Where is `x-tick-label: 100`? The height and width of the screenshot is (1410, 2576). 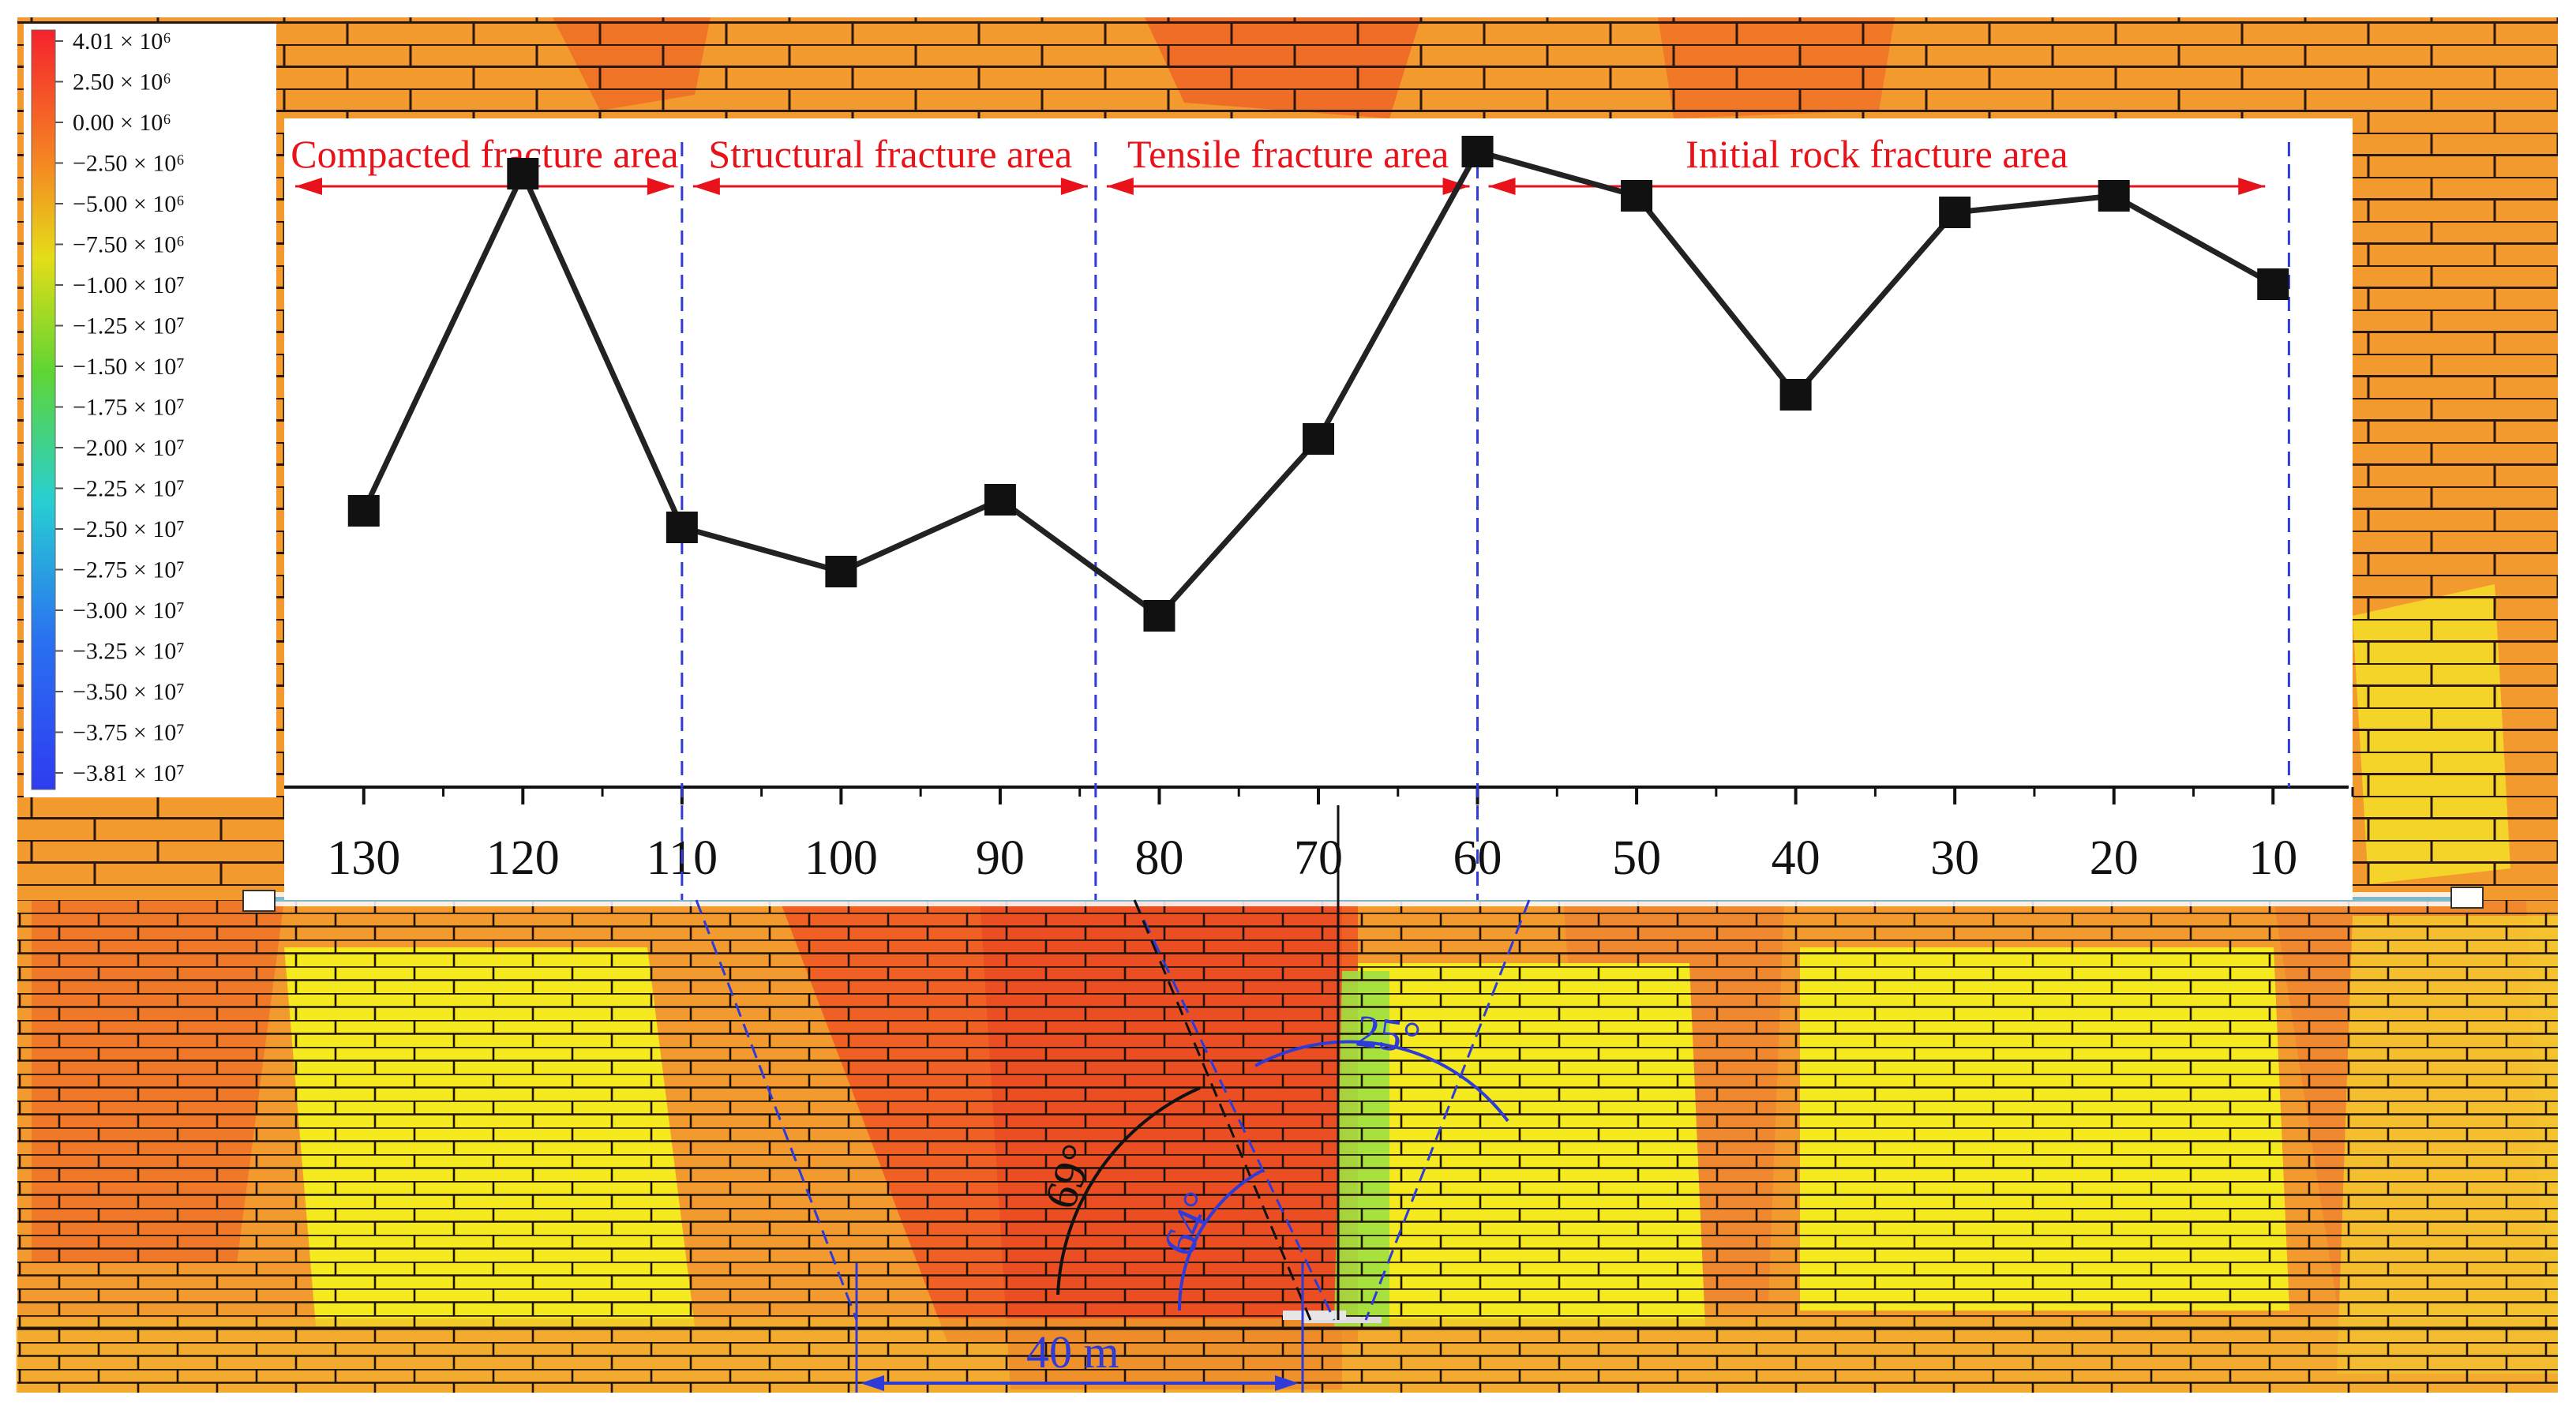 x-tick-label: 100 is located at coordinates (841, 858).